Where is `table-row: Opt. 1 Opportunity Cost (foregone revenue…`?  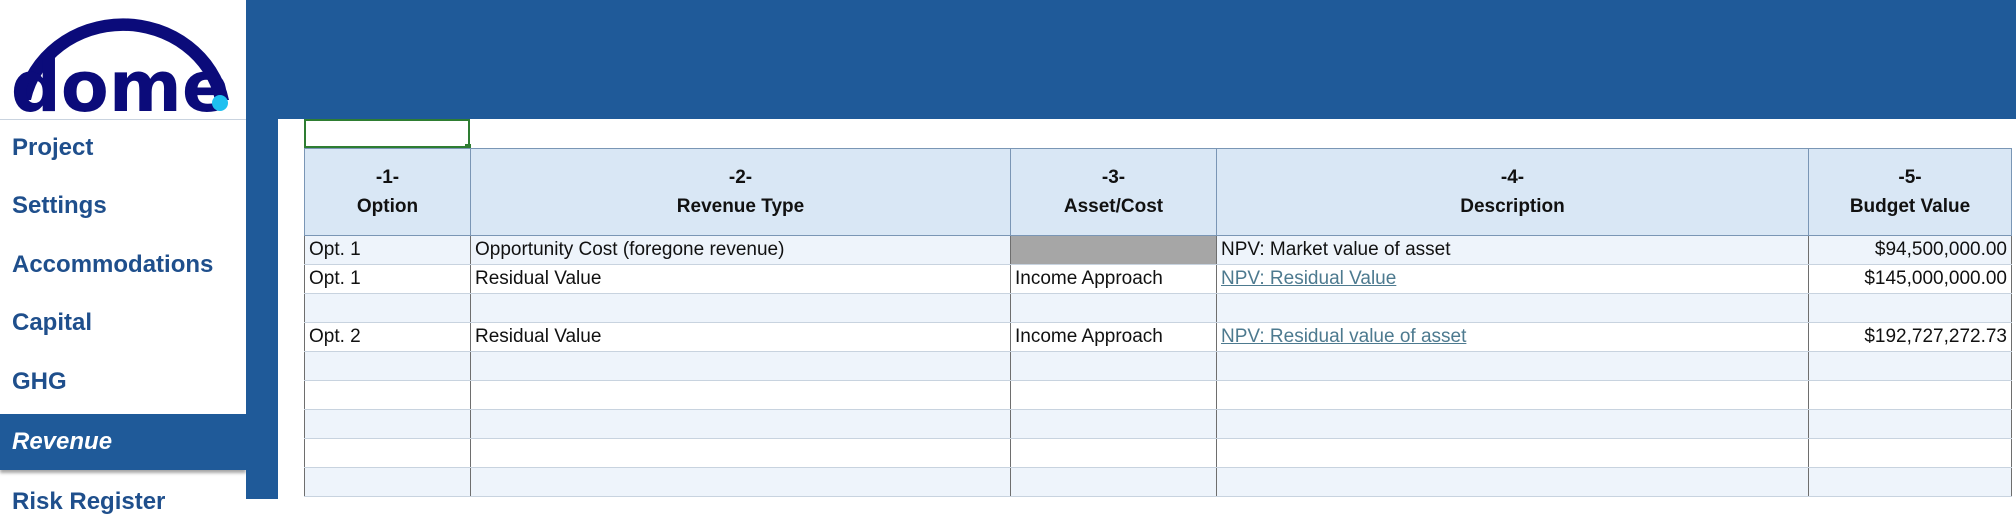
table-row: Opt. 1 Opportunity Cost (foregone revenue… is located at coordinates (1158, 250).